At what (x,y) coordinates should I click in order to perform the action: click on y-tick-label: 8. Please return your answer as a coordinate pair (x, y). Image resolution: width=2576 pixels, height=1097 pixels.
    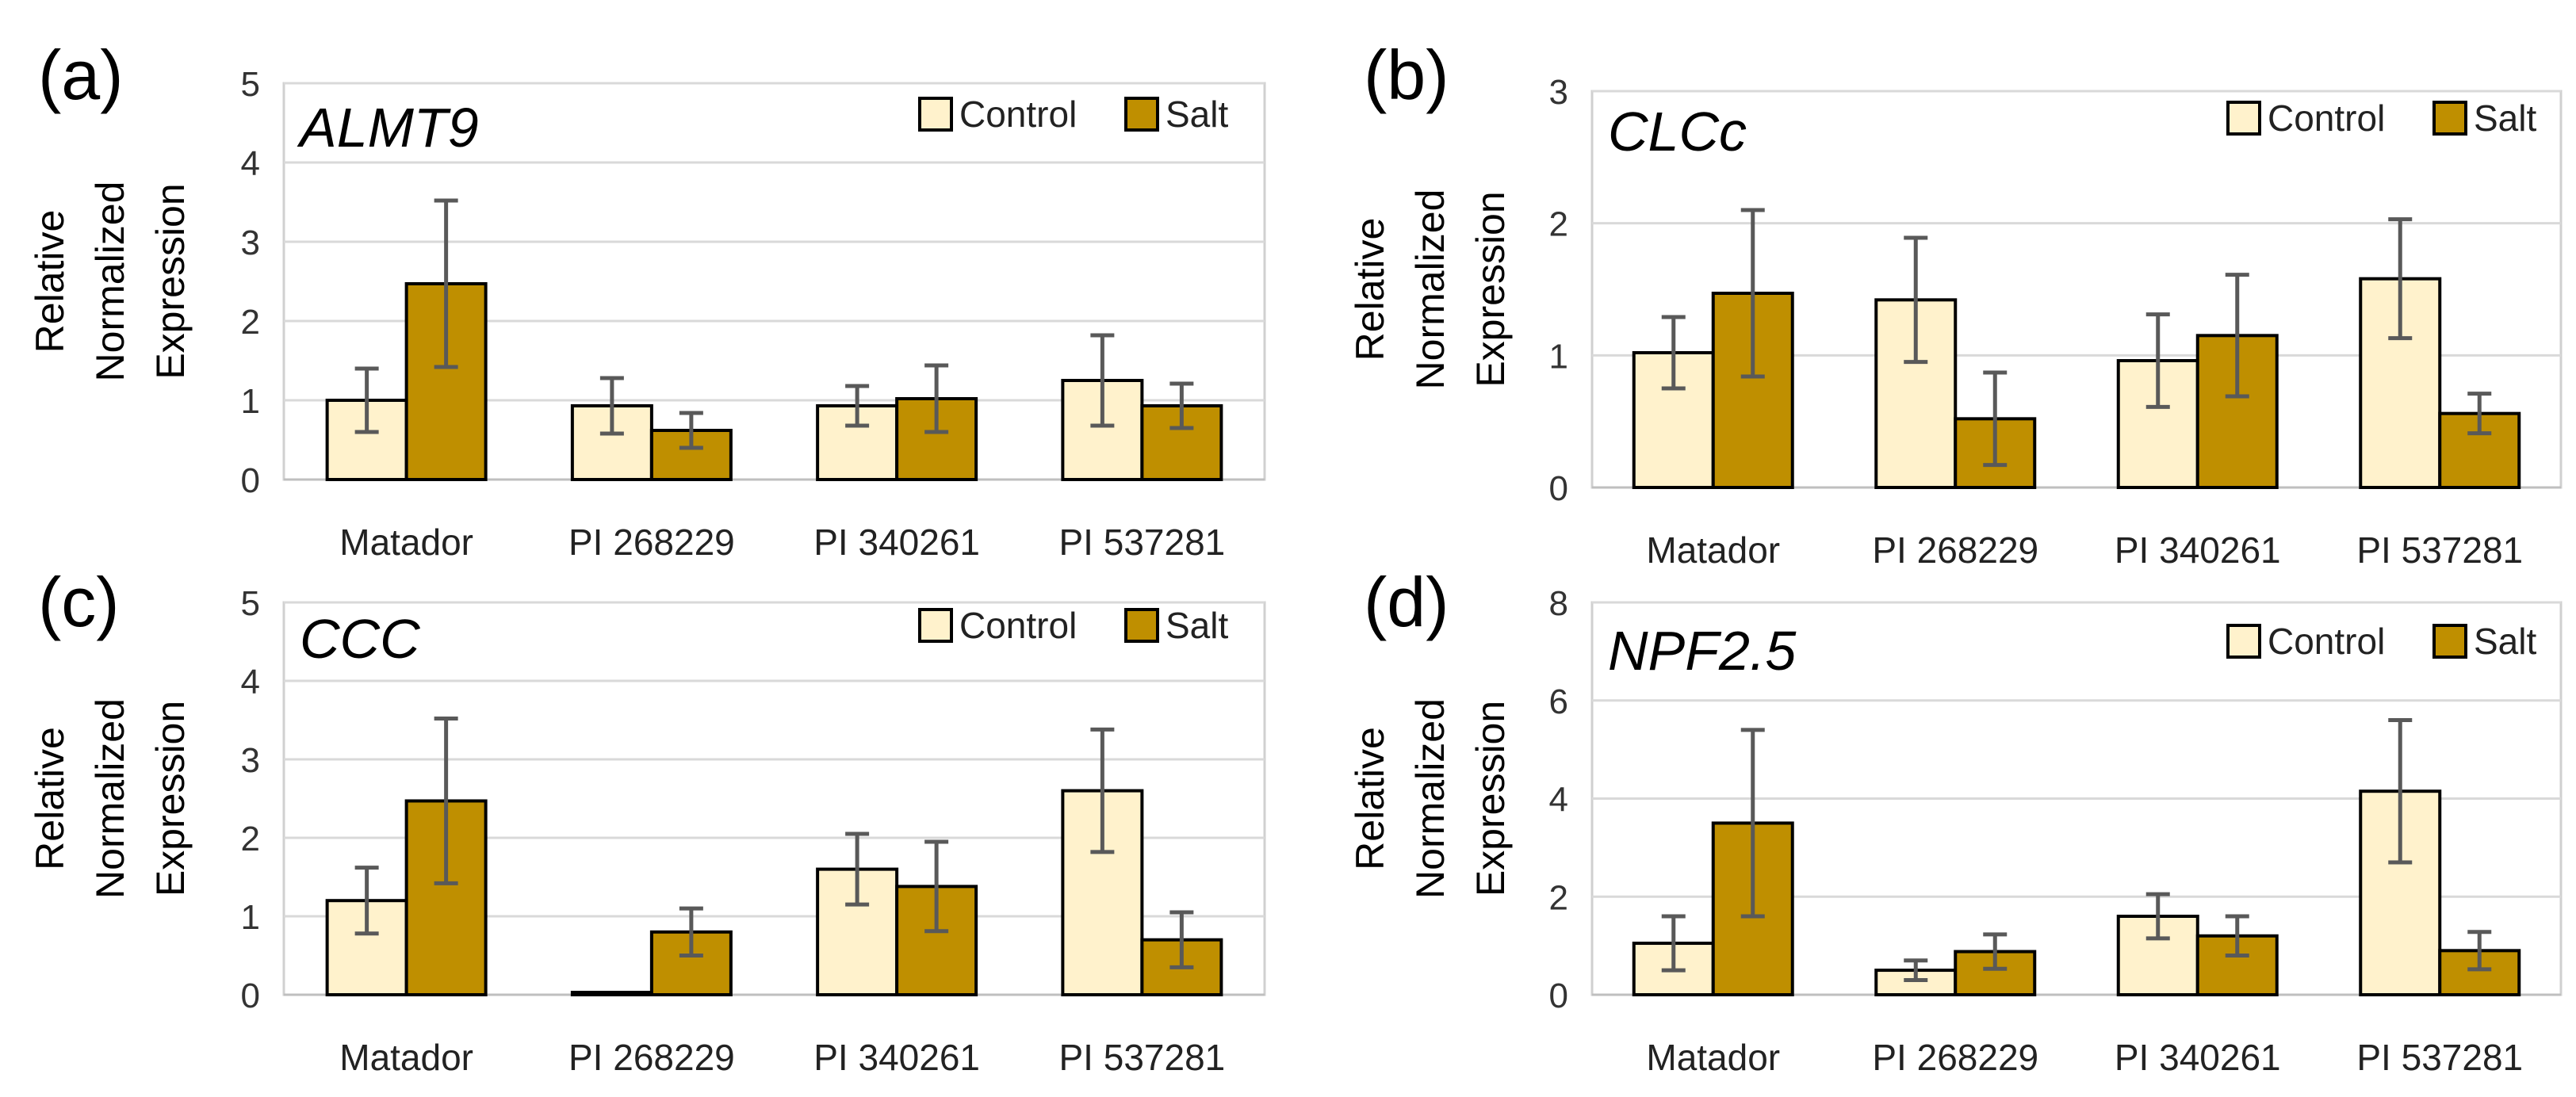
    Looking at the image, I should click on (1558, 603).